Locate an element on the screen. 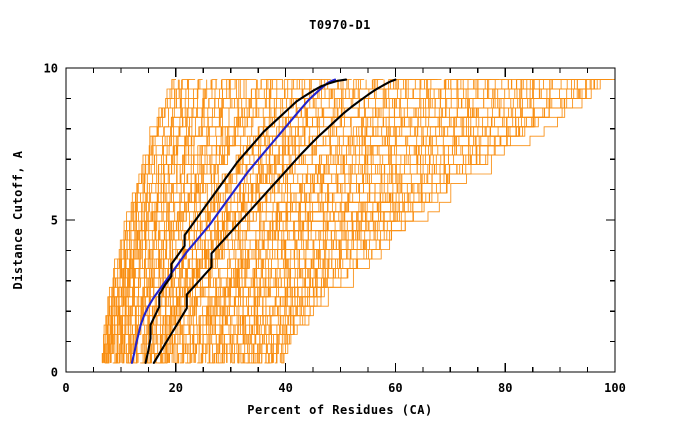 Image resolution: width=680 pixels, height=440 pixels. y-tick-label: 0 is located at coordinates (54, 373).